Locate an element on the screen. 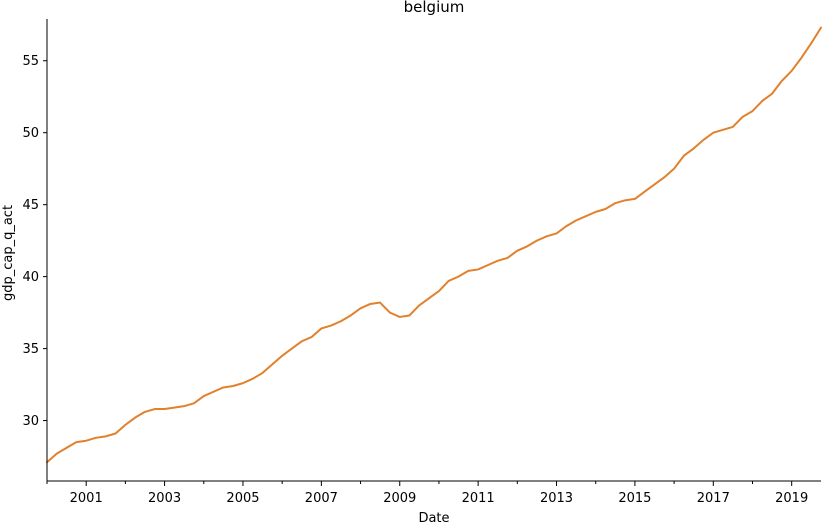 The height and width of the screenshot is (525, 822). y-tick-label: 55 is located at coordinates (30, 61).